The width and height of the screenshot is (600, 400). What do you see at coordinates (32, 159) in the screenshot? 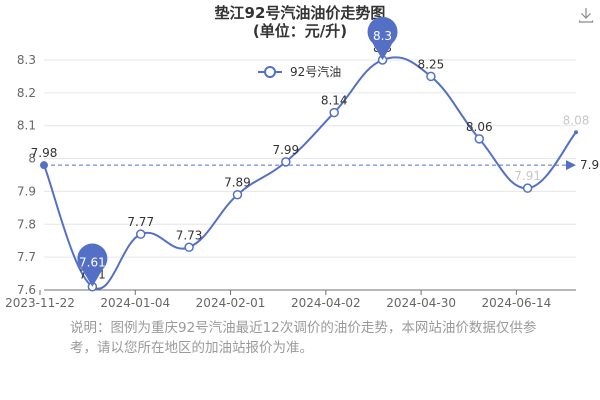
I see `y-tick-label: 8` at bounding box center [32, 159].